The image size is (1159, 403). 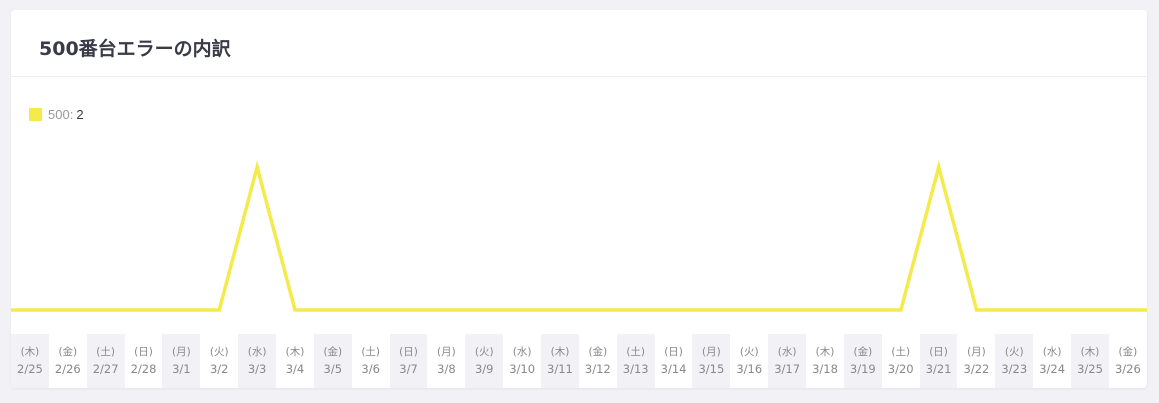 I want to click on legend-item-500: 500: 2, so click(x=56, y=114).